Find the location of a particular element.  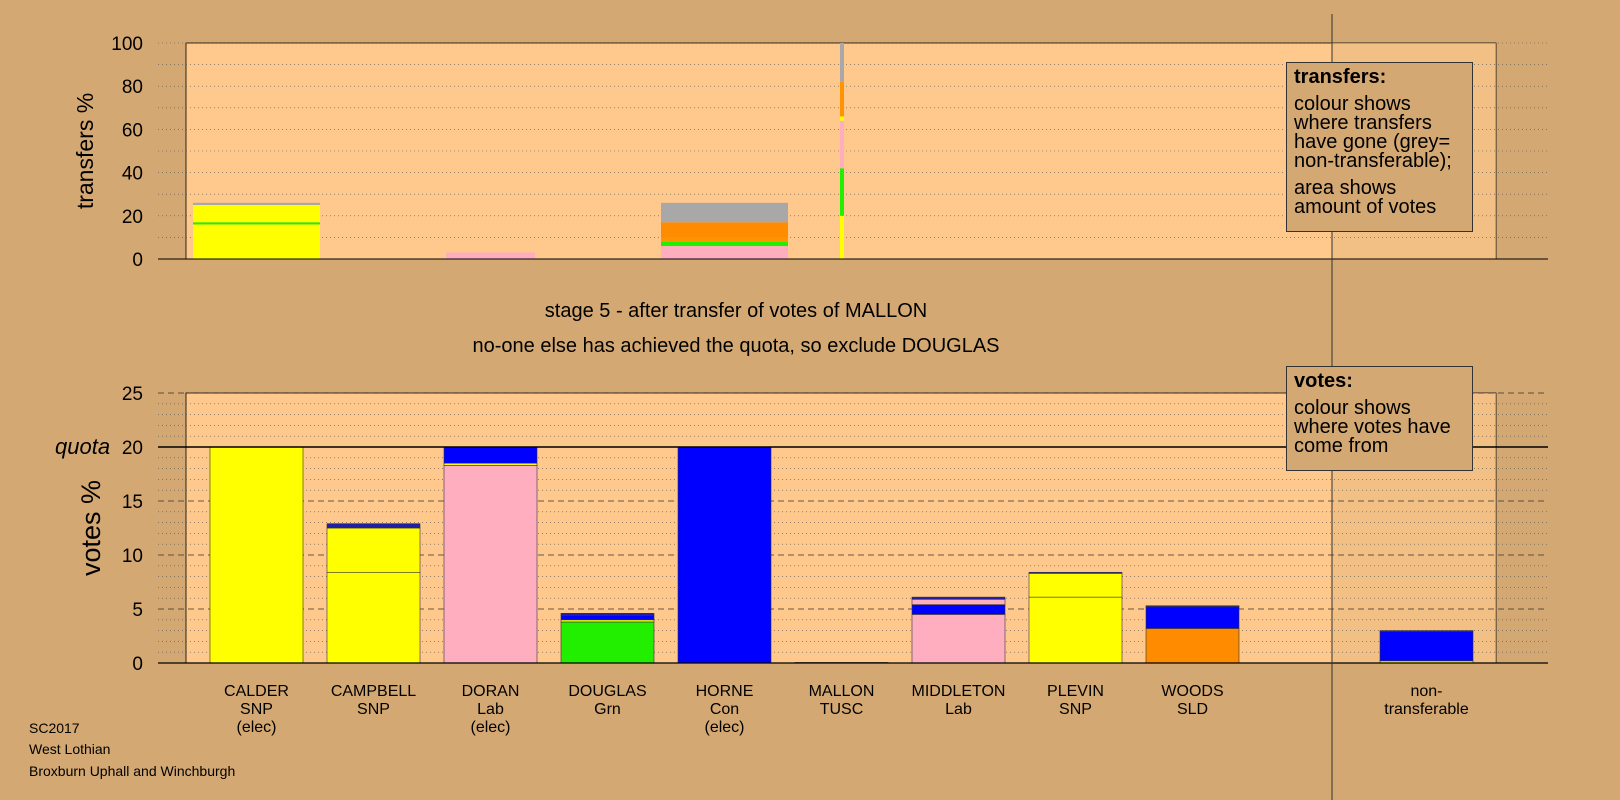

candidate-label: HORNE is located at coordinates (725, 691).